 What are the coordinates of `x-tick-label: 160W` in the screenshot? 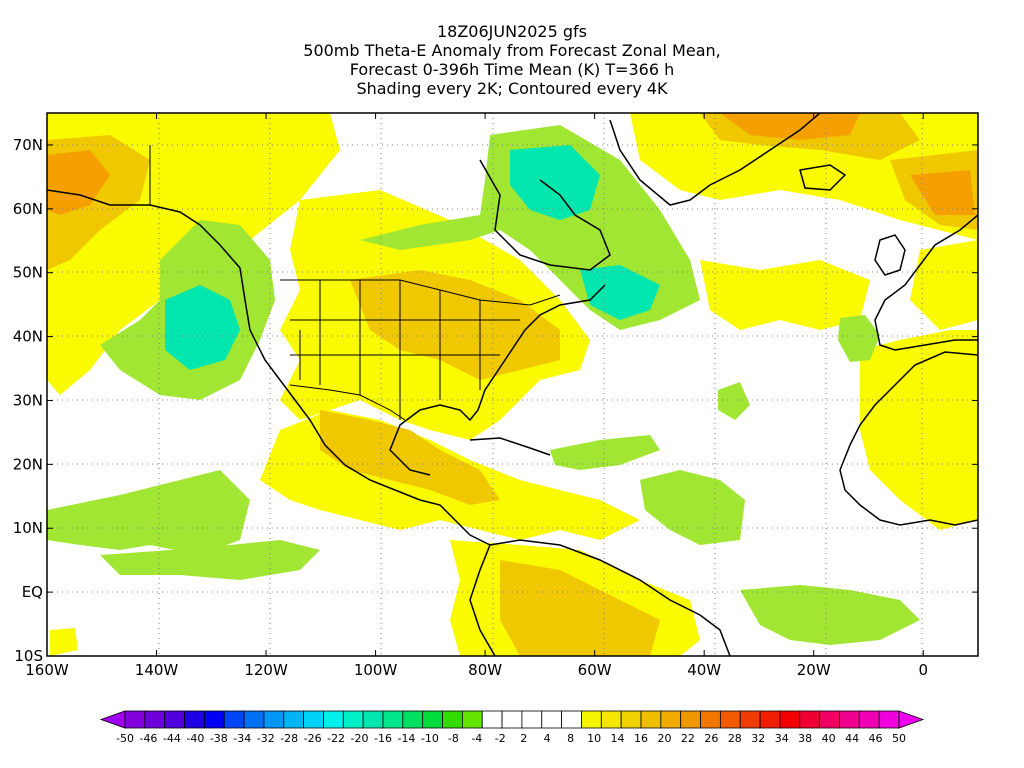 It's located at (47, 670).